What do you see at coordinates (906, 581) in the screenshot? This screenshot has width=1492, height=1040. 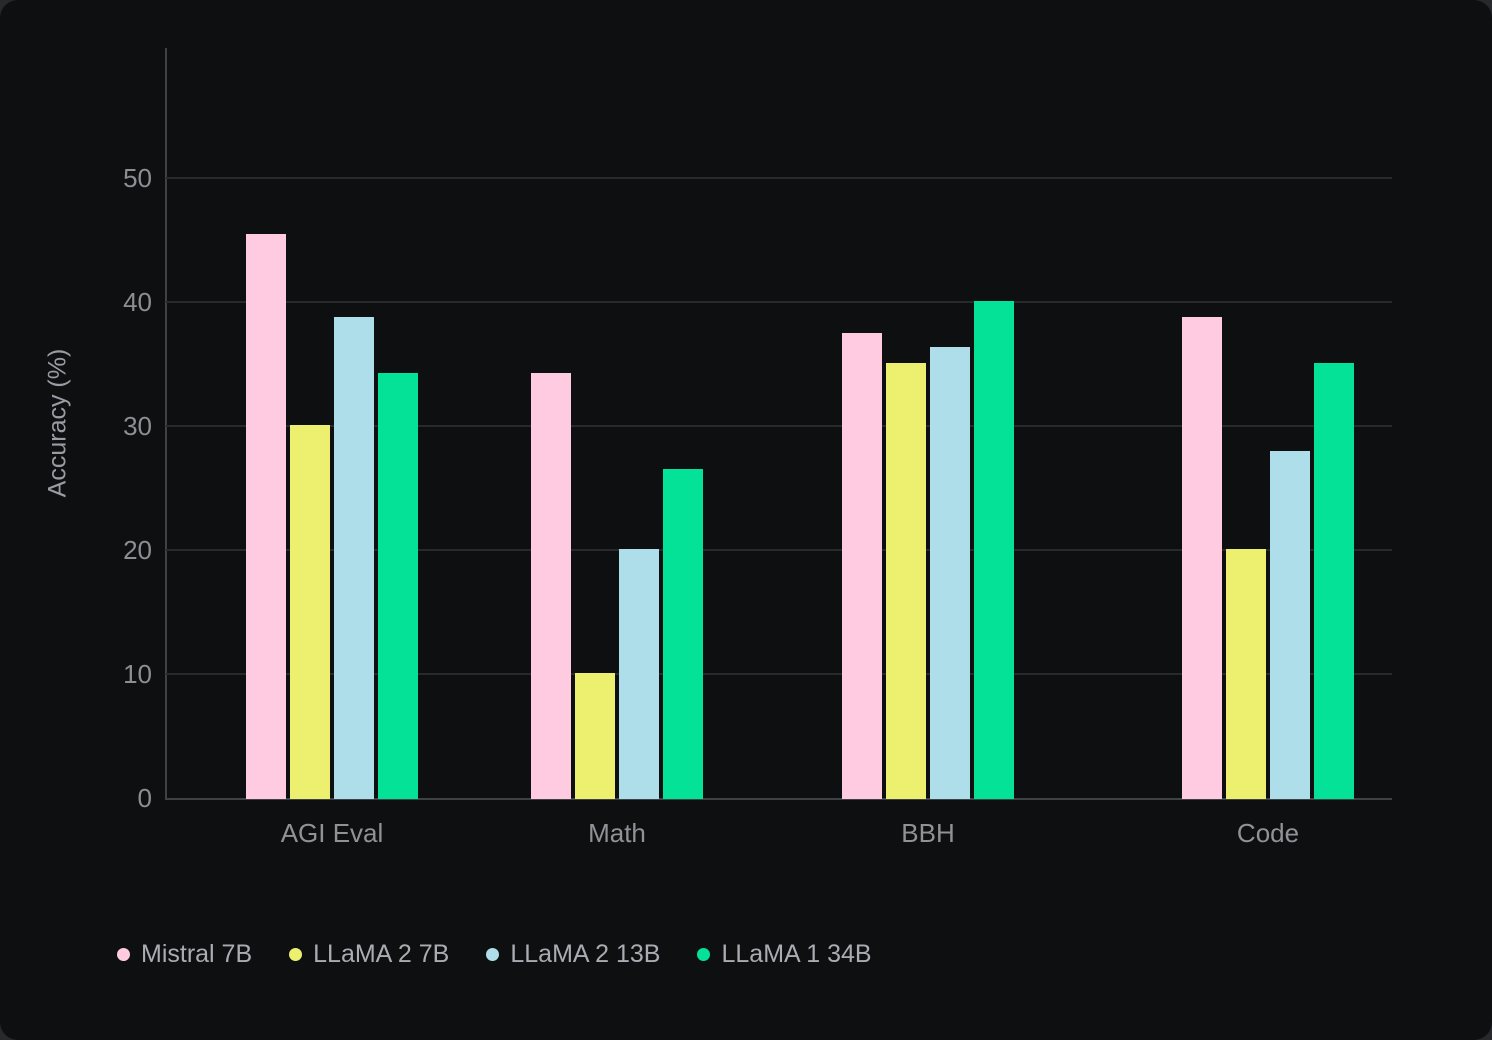 I see `bar-llama-2-7b-bbh` at bounding box center [906, 581].